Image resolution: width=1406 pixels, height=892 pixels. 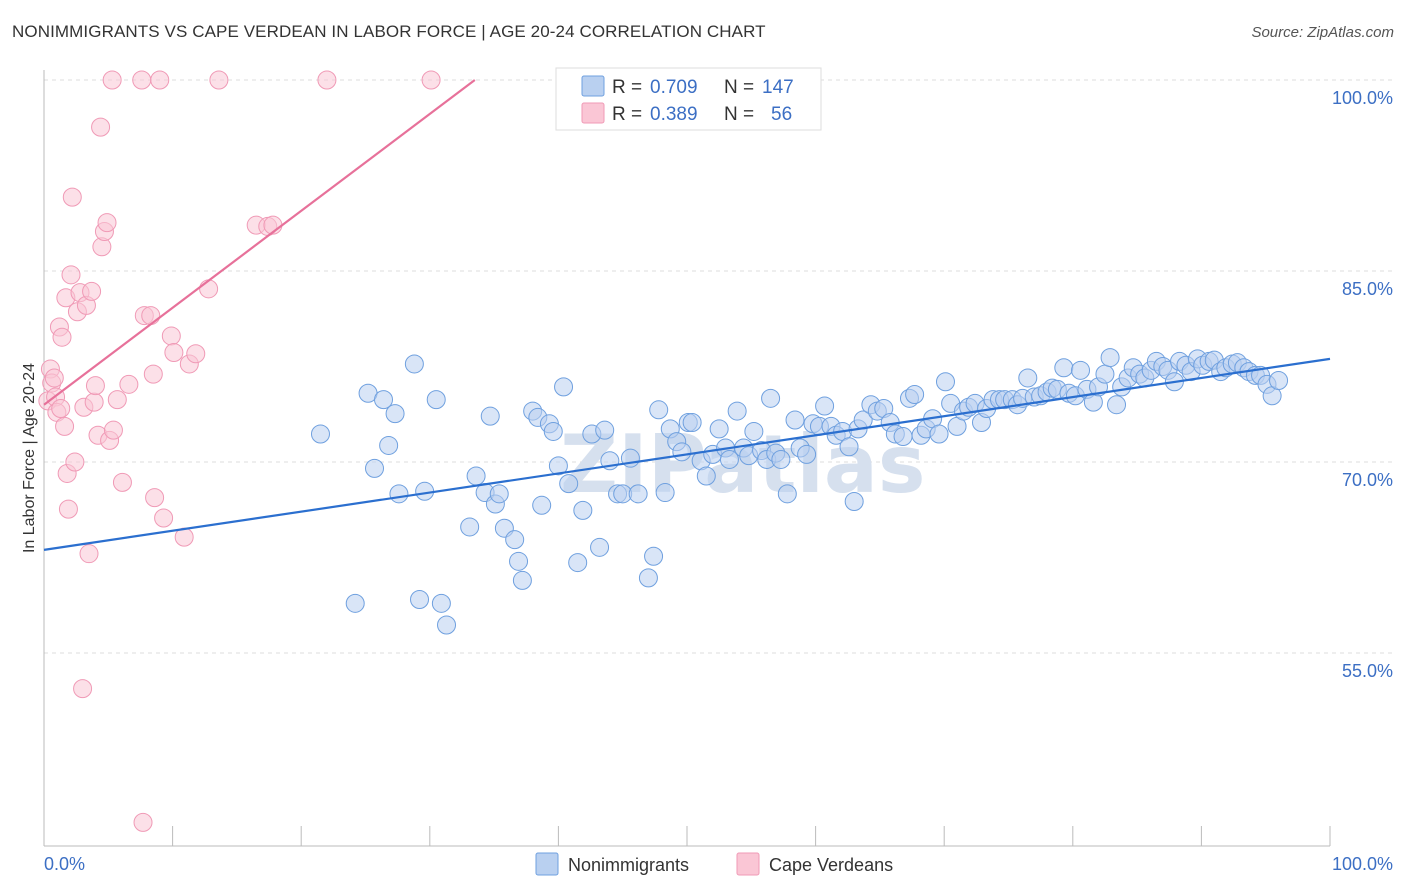 What do you see at coordinates (1362, 98) in the screenshot?
I see `y-tick-label-3: 100.0%` at bounding box center [1362, 98].